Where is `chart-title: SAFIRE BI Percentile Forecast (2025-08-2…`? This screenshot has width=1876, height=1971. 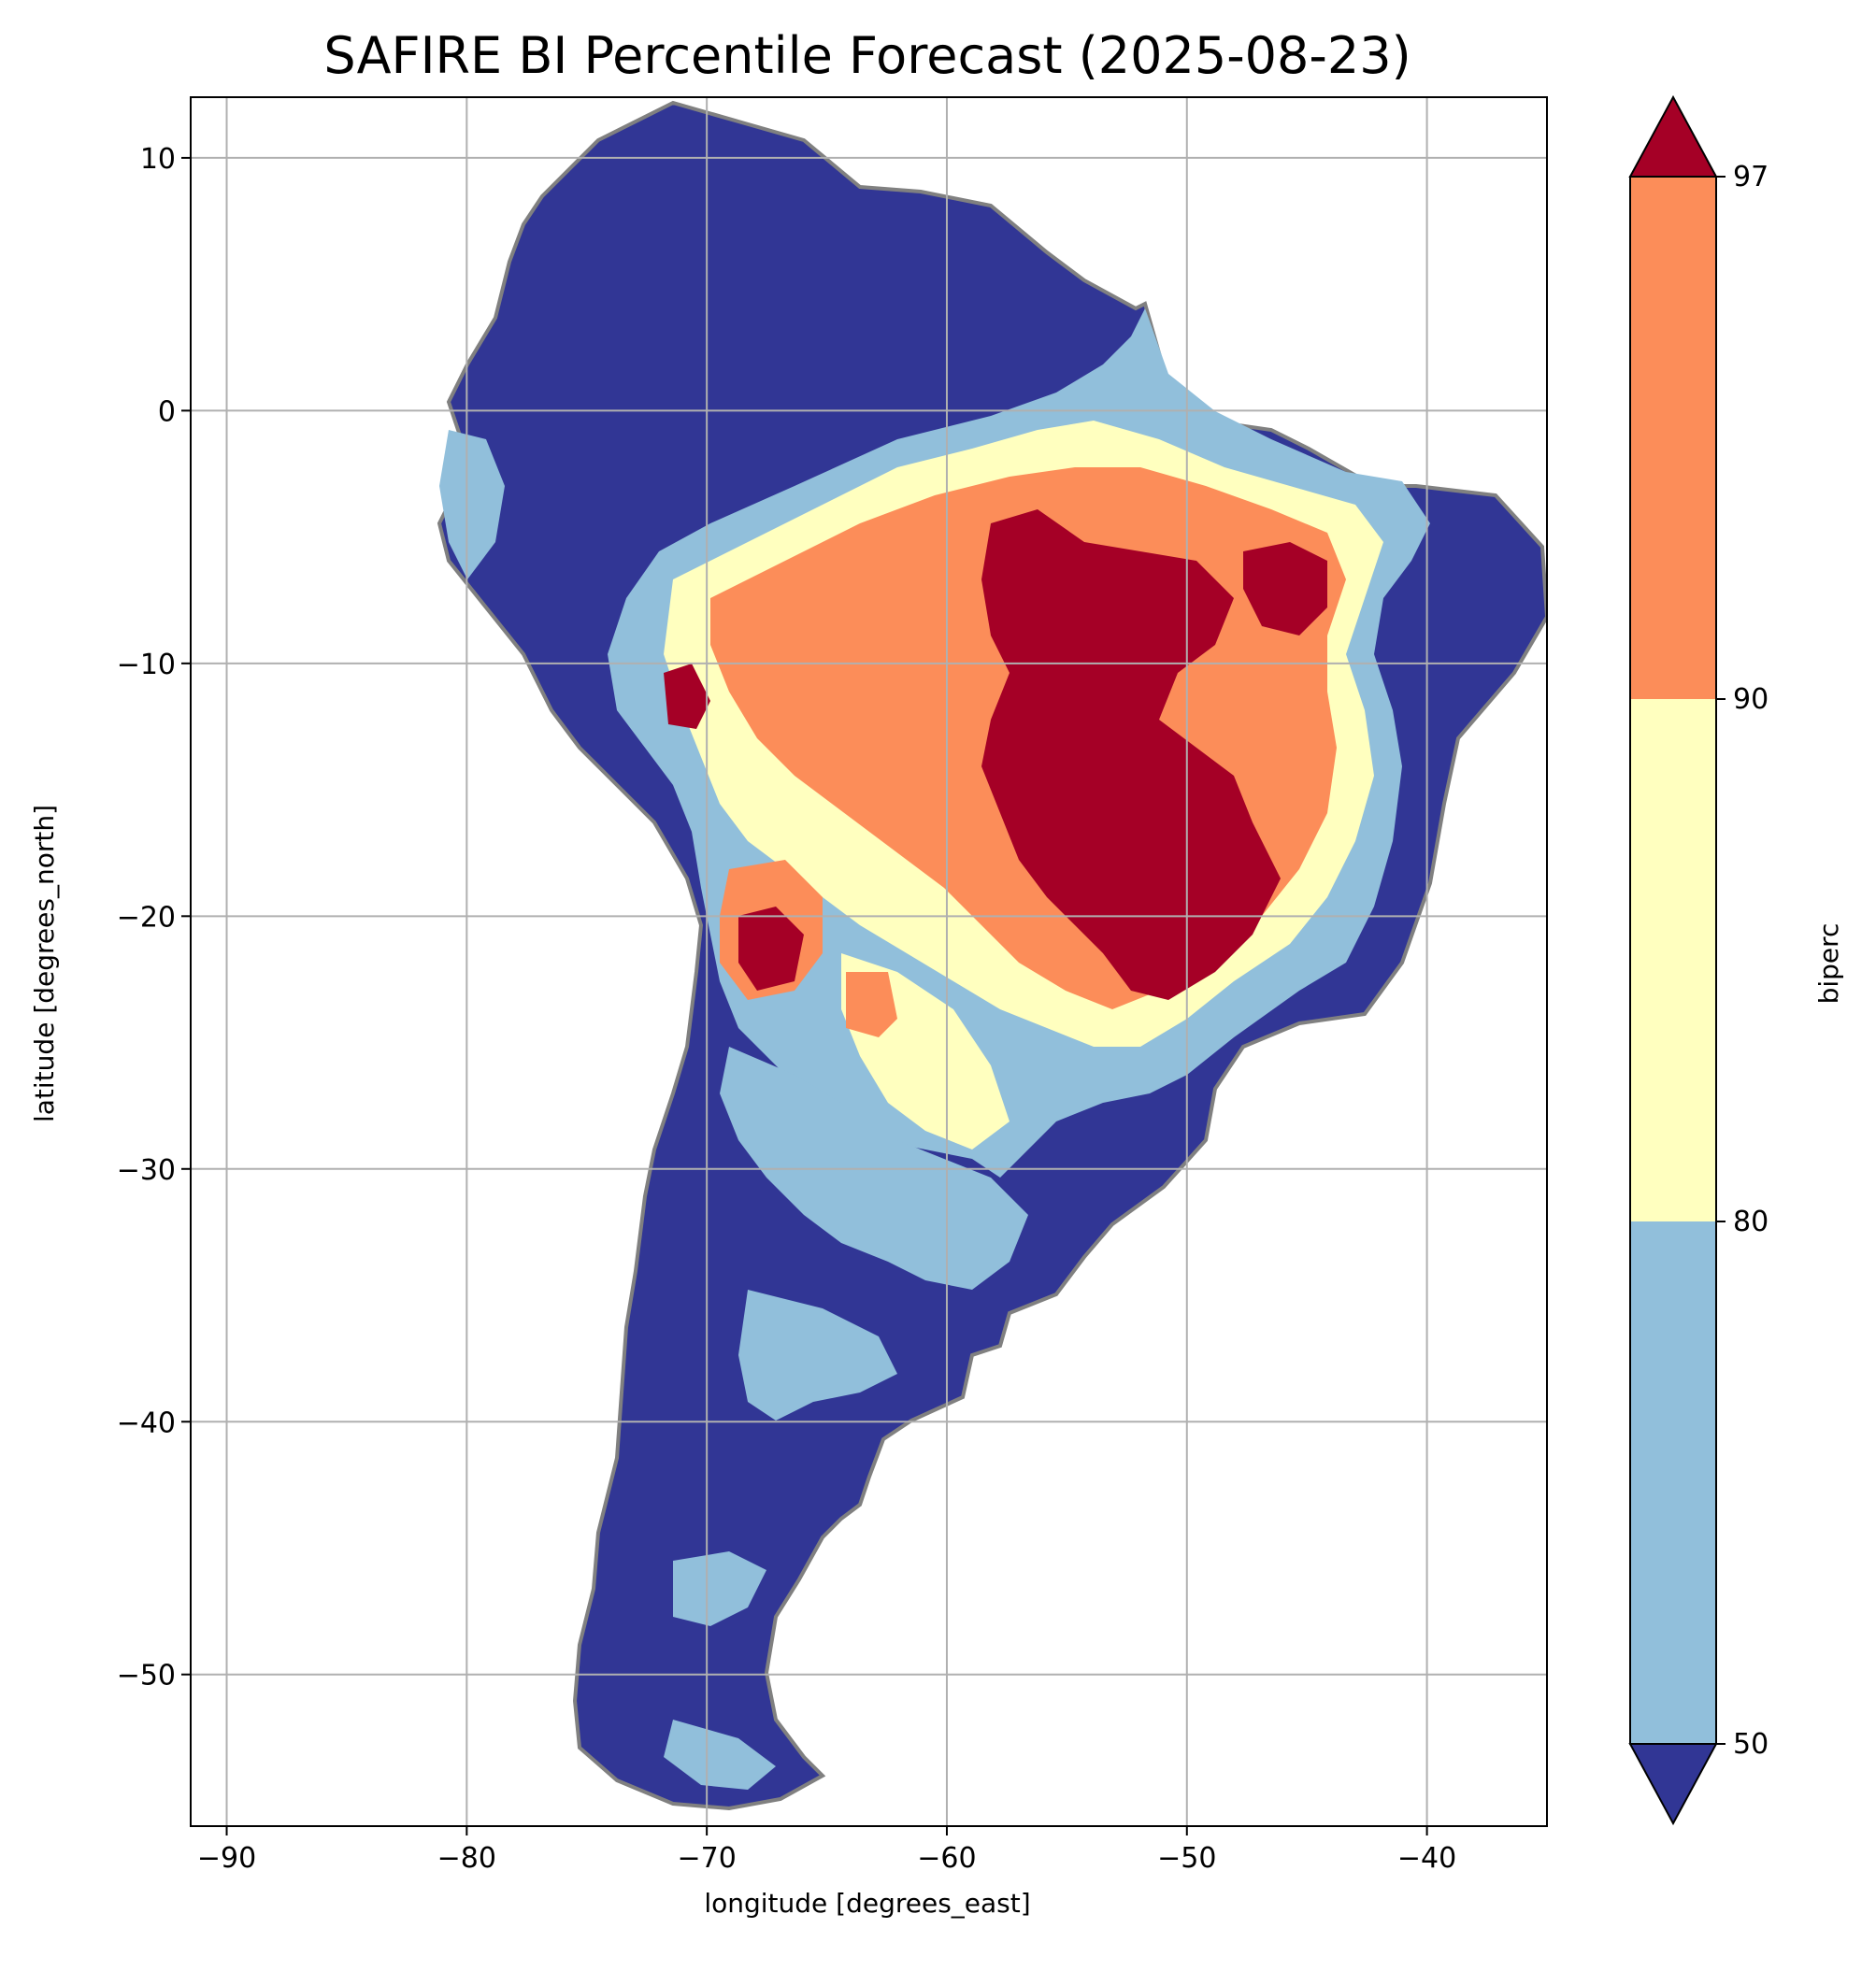 chart-title: SAFIRE BI Percentile Forecast (2025-08-2… is located at coordinates (867, 55).